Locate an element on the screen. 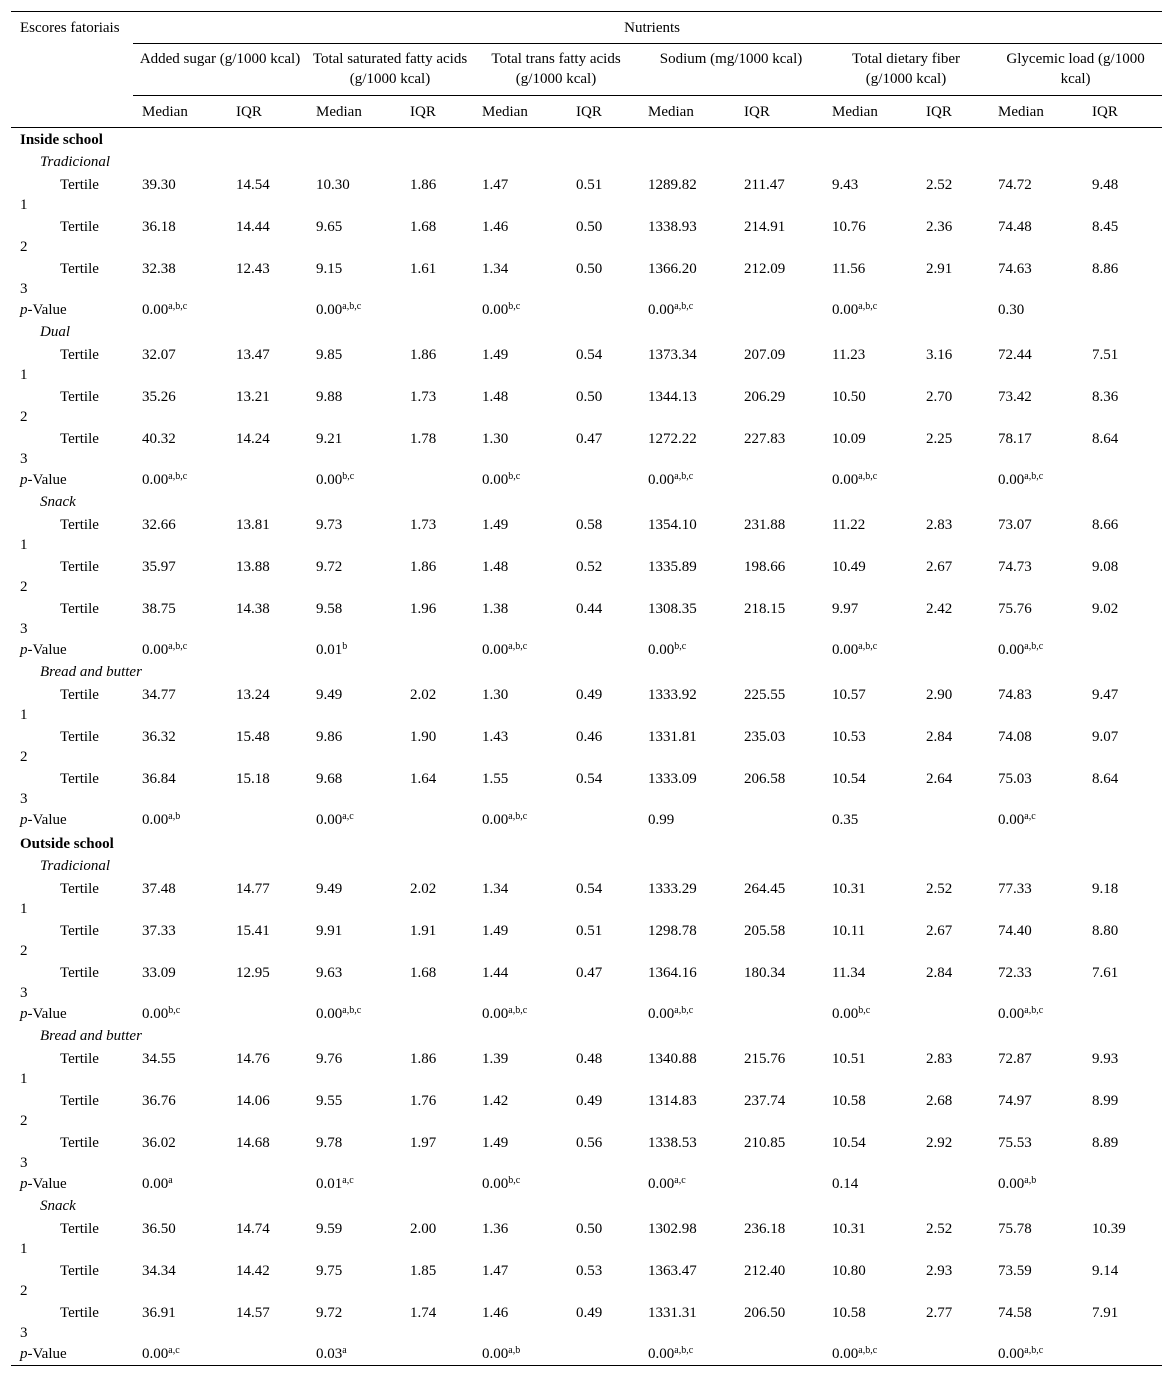 The image size is (1173, 1385). value-cell: 11.23 is located at coordinates (849, 354).